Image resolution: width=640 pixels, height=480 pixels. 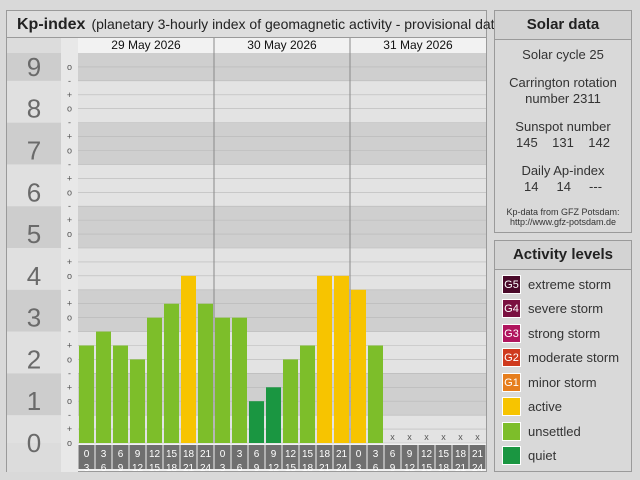 What do you see at coordinates (552, 309) in the screenshot?
I see `legend-item: G4 severe storm` at bounding box center [552, 309].